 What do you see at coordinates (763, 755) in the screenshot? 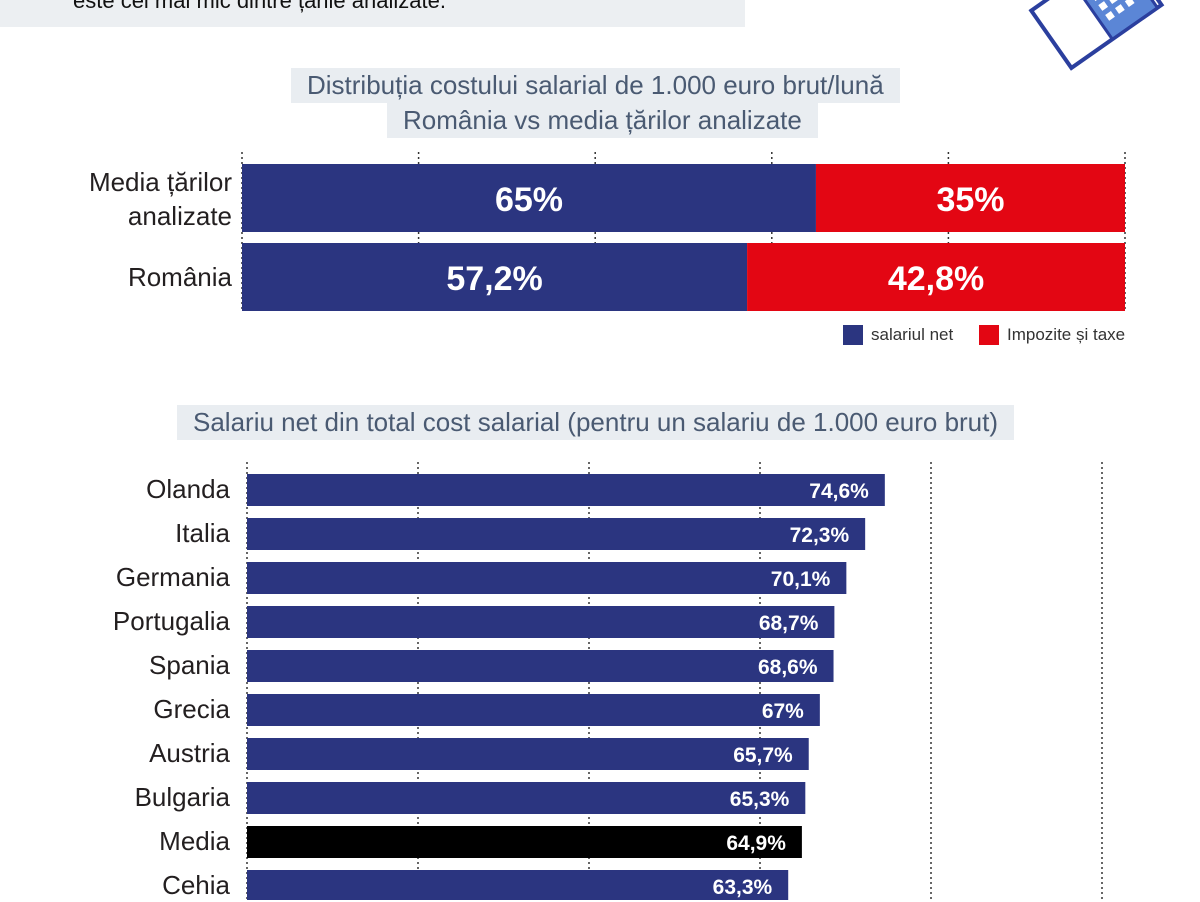
I see `bar-value-label: 65,7%` at bounding box center [763, 755].